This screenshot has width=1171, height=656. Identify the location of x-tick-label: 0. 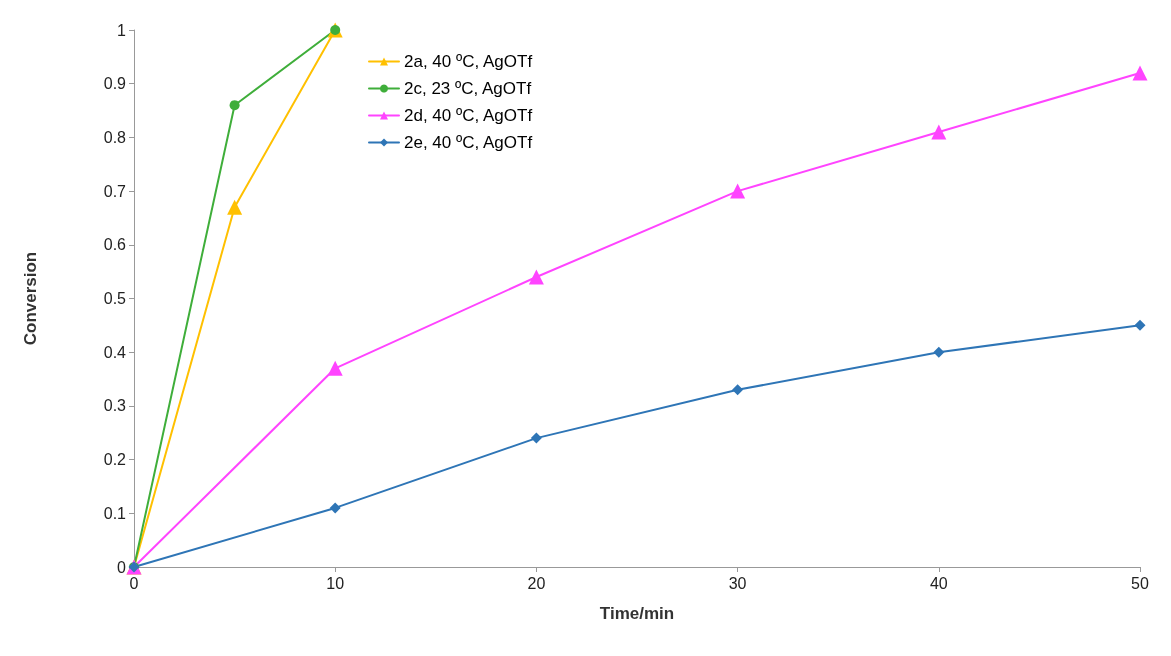
(134, 583).